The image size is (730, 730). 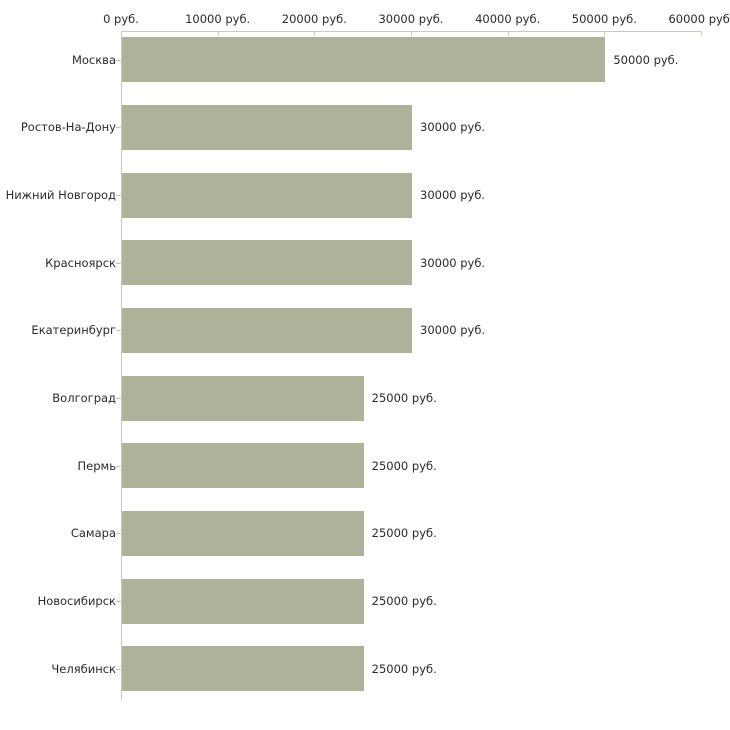 What do you see at coordinates (604, 19) in the screenshot?
I see `x-axis-tick-label: 50000 руб.` at bounding box center [604, 19].